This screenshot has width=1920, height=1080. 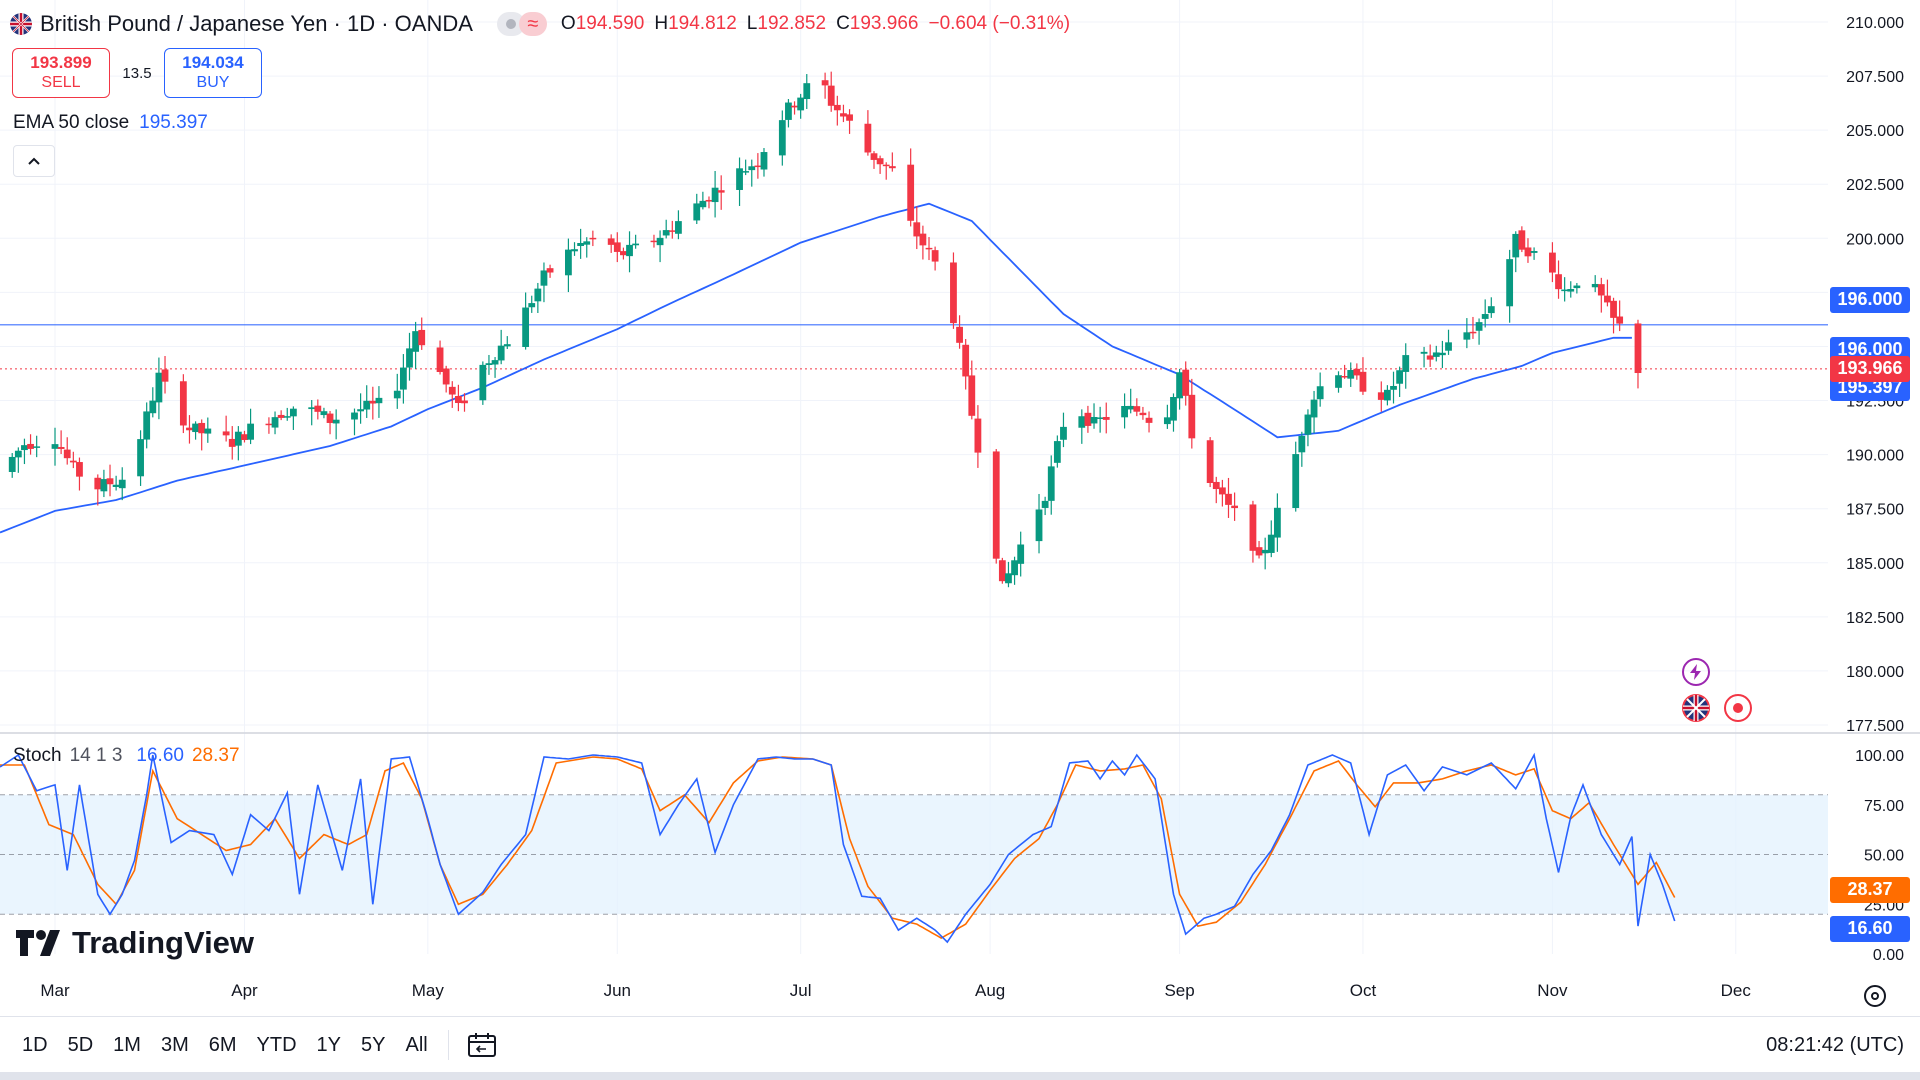 I want to click on ema-value: 195.397, so click(x=173, y=122).